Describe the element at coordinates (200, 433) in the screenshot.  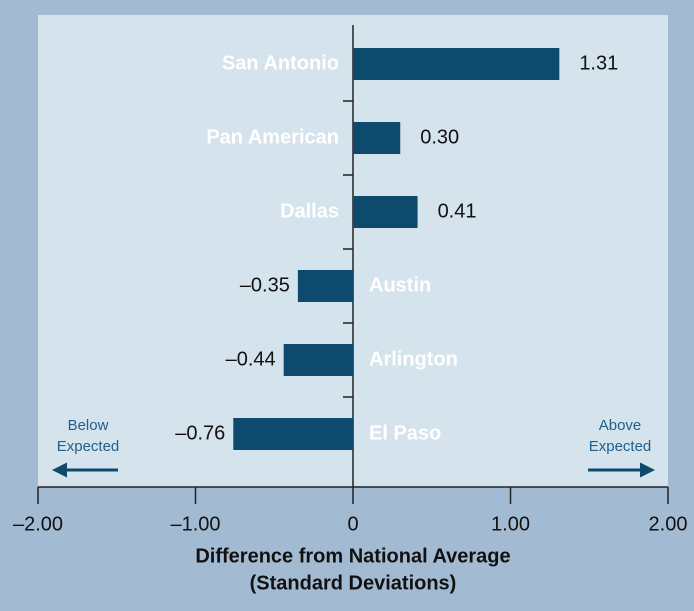
I see `value-label: –0.76` at that location.